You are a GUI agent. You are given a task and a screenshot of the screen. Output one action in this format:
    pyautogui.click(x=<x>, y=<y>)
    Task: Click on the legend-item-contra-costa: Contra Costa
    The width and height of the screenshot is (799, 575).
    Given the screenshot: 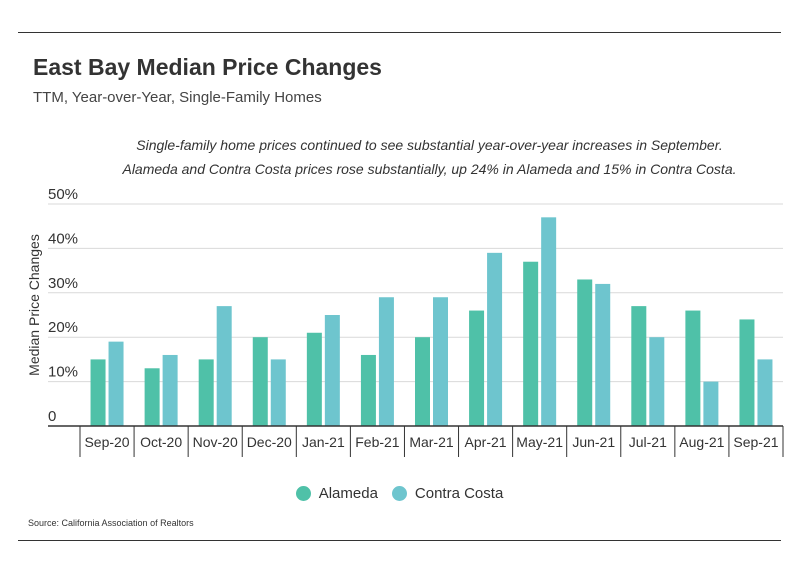 What is the action you would take?
    pyautogui.click(x=447, y=493)
    